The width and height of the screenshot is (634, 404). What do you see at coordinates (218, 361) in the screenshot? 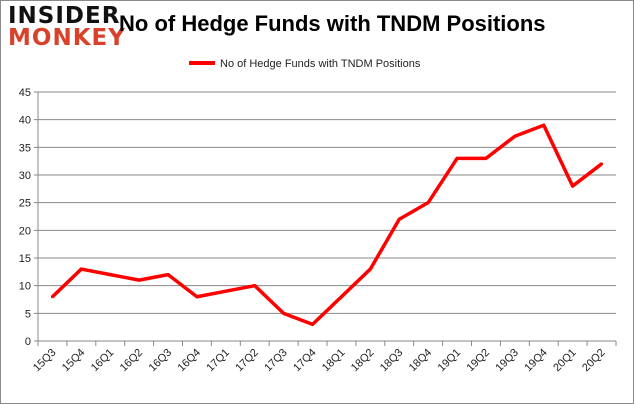
I see `x-tick-label: 17Q1` at bounding box center [218, 361].